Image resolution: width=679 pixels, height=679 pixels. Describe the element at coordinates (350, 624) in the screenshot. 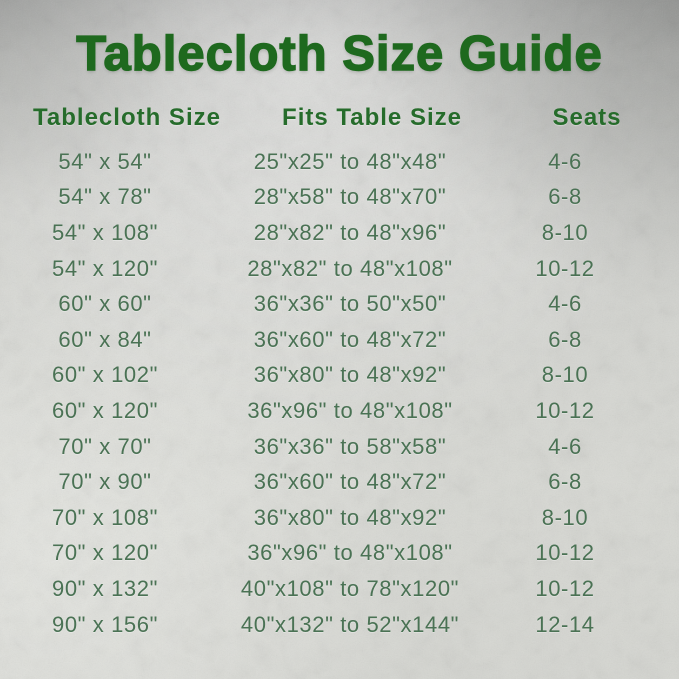

I see `table-size-cell: 40"x132" to 52"x144"` at that location.